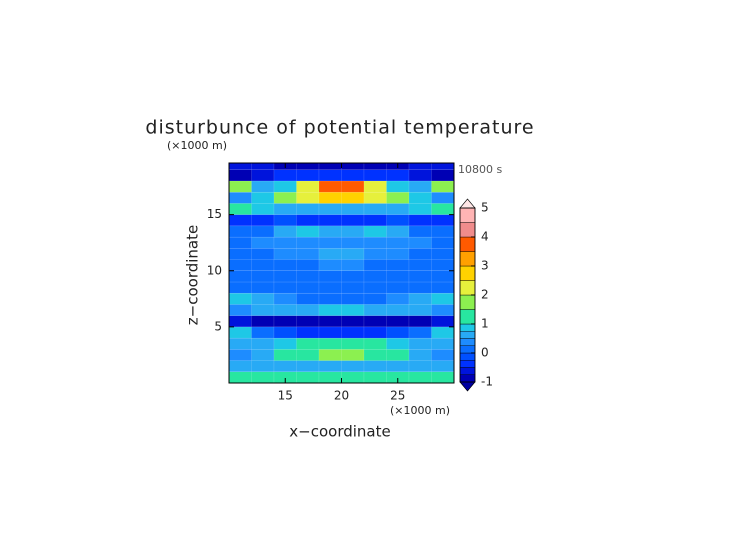  Describe the element at coordinates (193, 275) in the screenshot. I see `y-axis-label: z−coordinate` at that location.